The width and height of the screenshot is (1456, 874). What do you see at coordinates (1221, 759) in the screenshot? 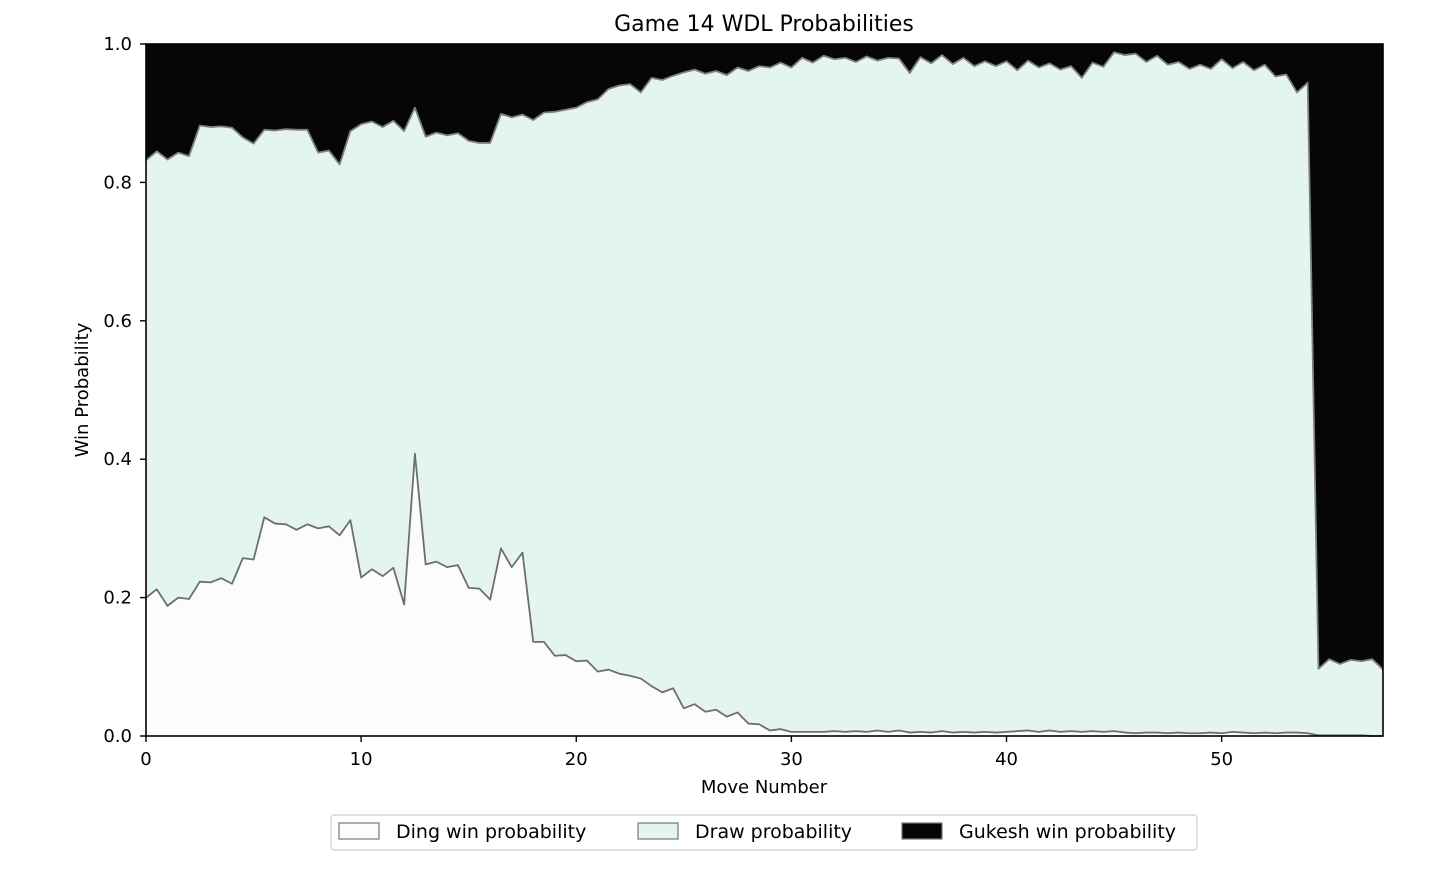
I see `x-tick-label: 50` at bounding box center [1221, 759].